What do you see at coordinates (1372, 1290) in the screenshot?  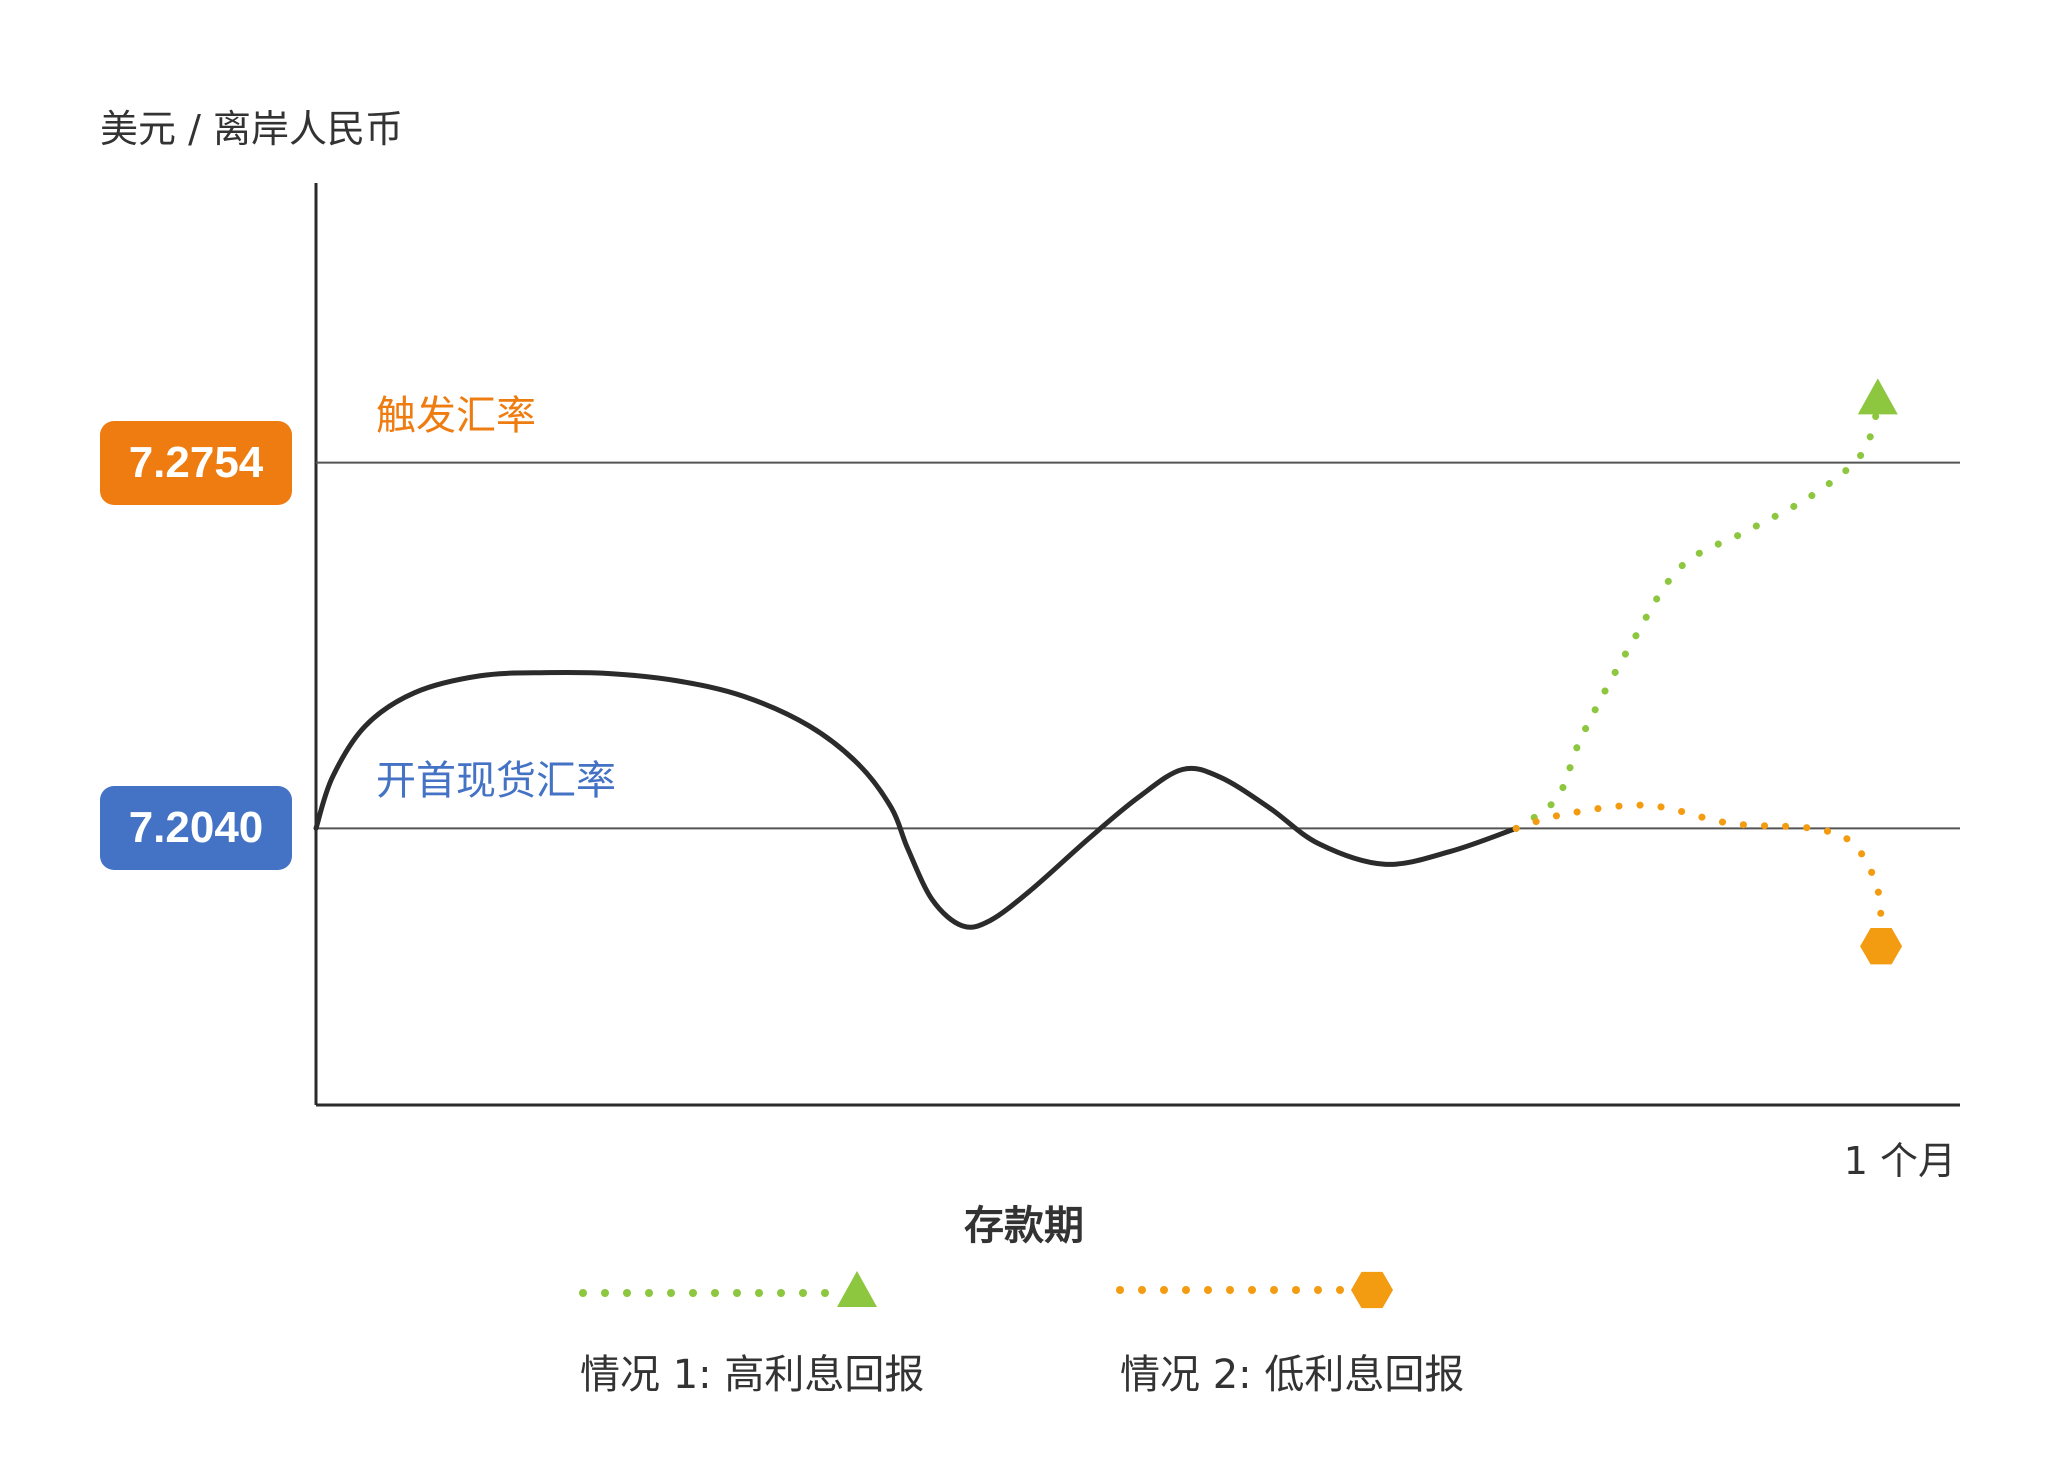 I see `legend-low-hexagon-marker` at bounding box center [1372, 1290].